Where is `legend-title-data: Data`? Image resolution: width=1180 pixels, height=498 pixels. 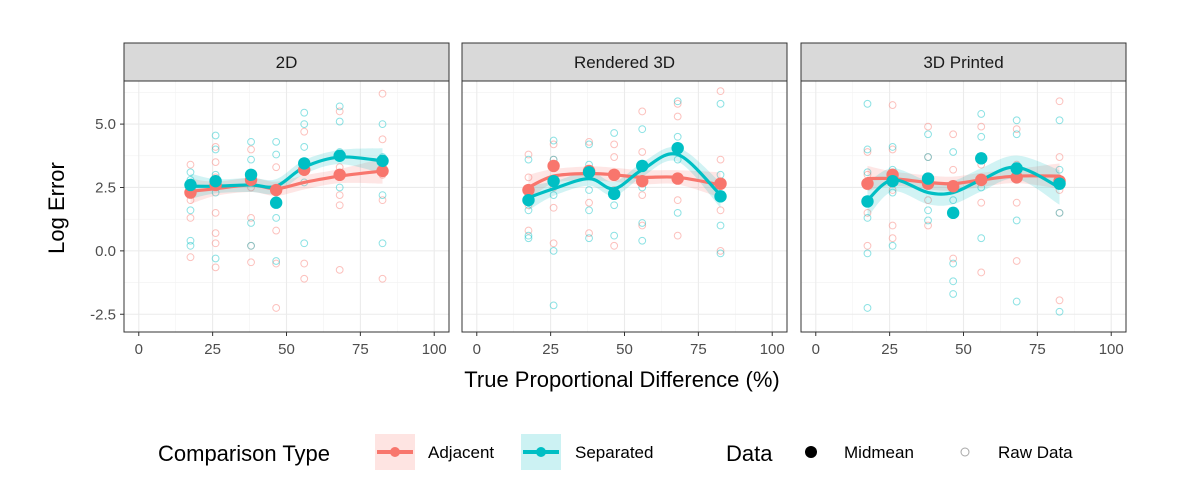
legend-title-data: Data is located at coordinates (749, 453).